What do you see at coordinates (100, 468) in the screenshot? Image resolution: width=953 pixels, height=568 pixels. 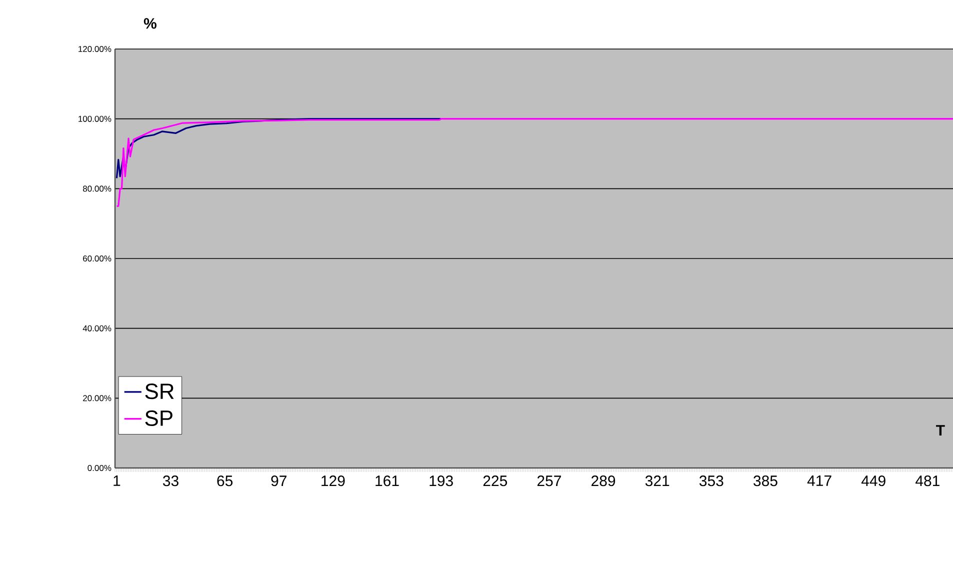 I see `y-tick-label: 0.00%` at bounding box center [100, 468].